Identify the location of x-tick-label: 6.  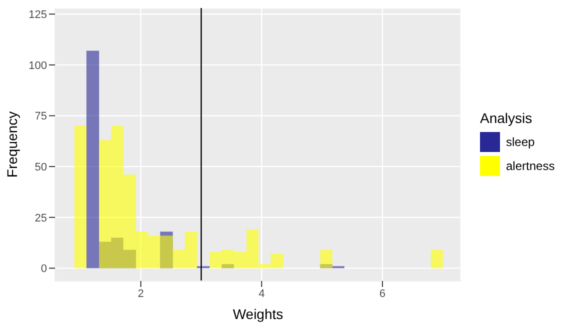
(382, 294).